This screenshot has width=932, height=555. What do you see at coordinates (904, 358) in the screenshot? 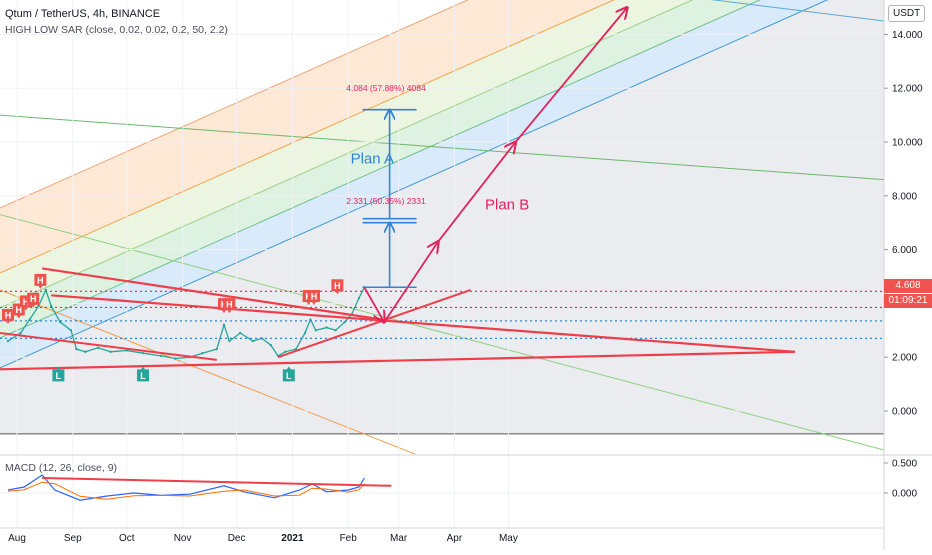
I see `price-tick-label: 2.000` at bounding box center [904, 358].